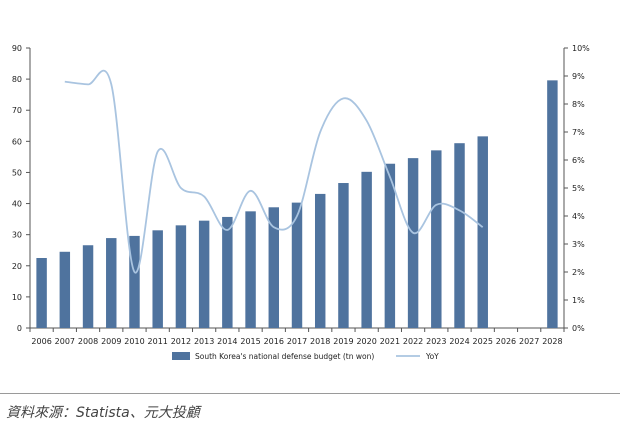 The width and height of the screenshot is (620, 445). I want to click on x-tick-label: 2019, so click(343, 341).